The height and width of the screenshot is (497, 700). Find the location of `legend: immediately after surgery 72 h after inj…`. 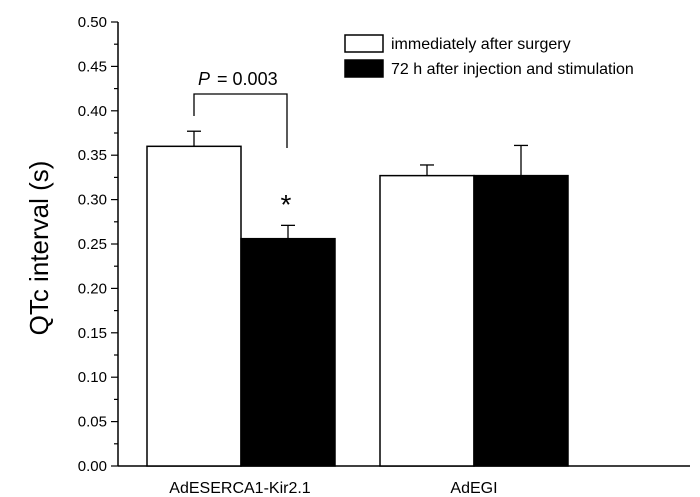

legend: immediately after surgery 72 h after inj… is located at coordinates (489, 56).